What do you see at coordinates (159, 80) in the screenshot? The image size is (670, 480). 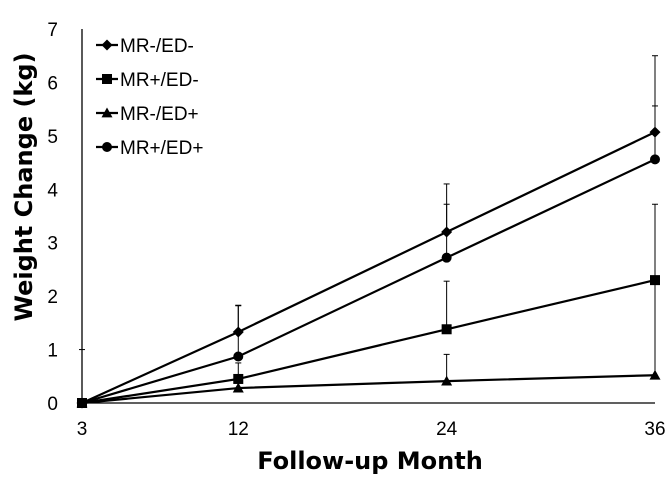 I see `legend-label: MR+/ED-` at bounding box center [159, 80].